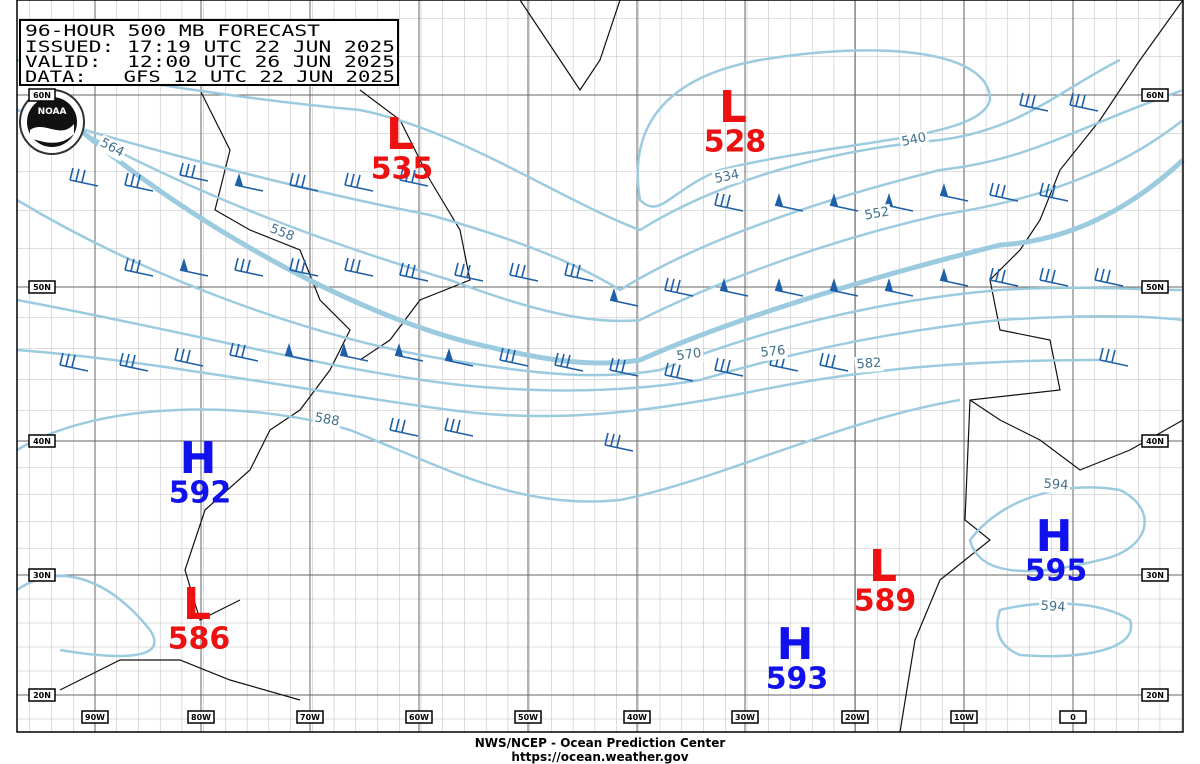 The height and width of the screenshot is (764, 1200). What do you see at coordinates (52, 112) in the screenshot?
I see `logo-text: NOAA` at bounding box center [52, 112].